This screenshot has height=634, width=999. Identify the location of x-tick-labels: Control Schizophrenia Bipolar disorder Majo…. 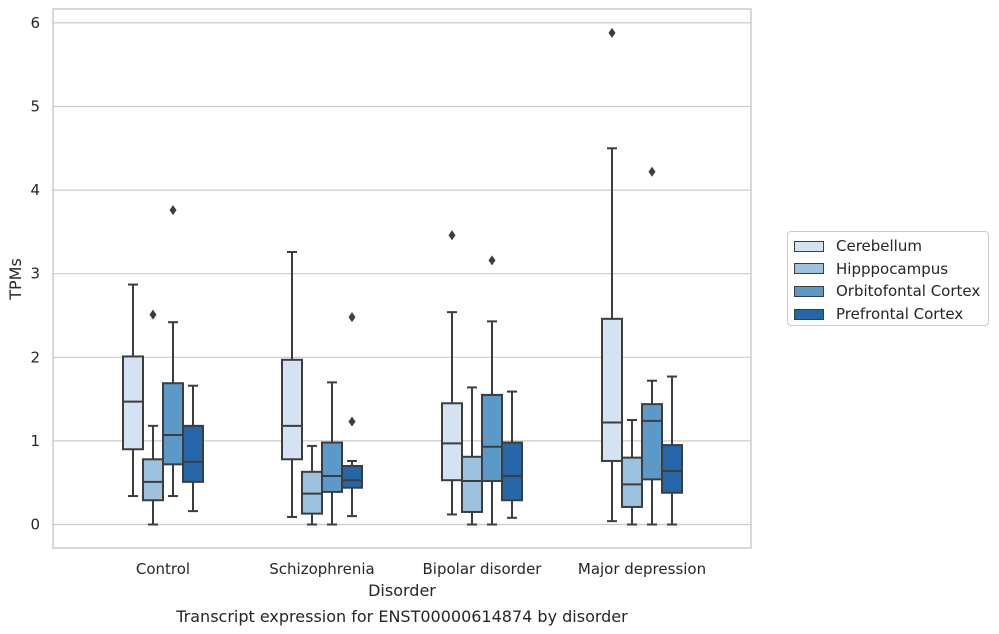
(421, 569).